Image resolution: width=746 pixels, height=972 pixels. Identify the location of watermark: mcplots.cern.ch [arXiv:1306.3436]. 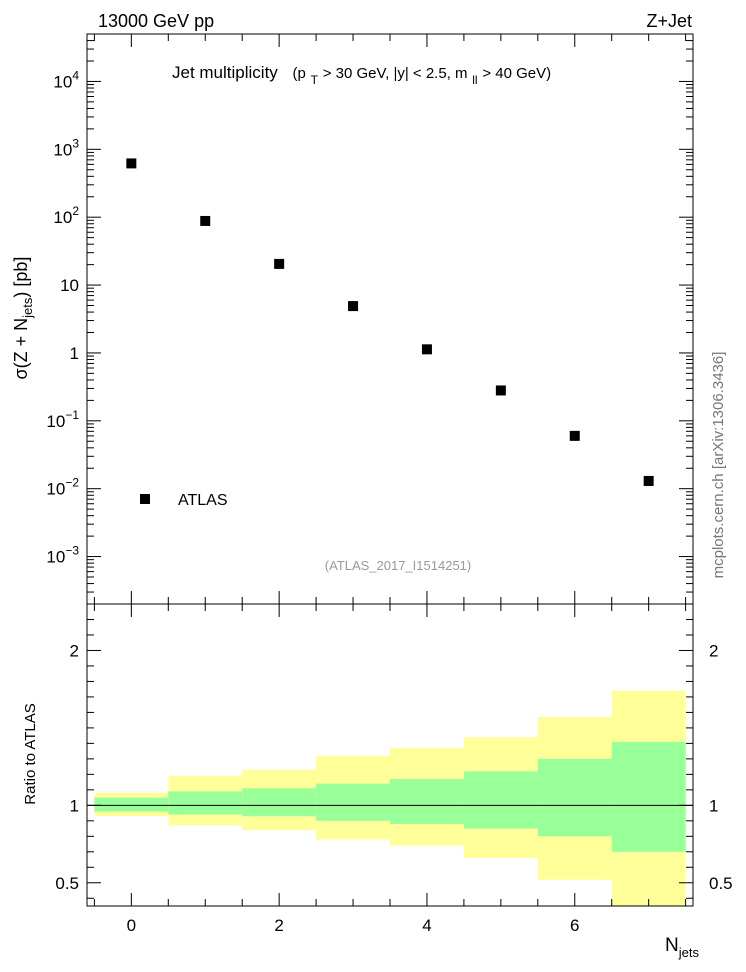
(718, 465).